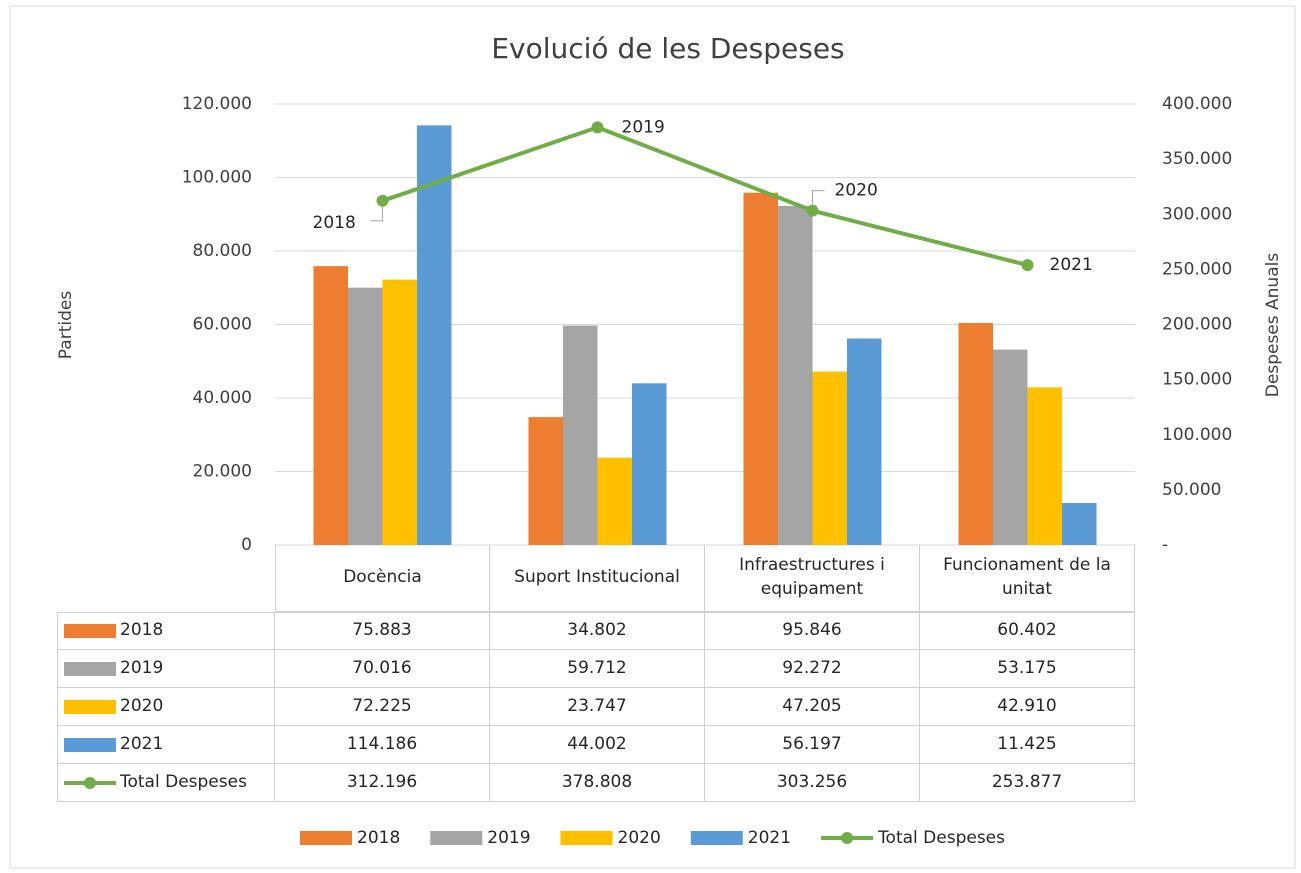 The image size is (1301, 873). Describe the element at coordinates (1165, 545) in the screenshot. I see `y2-tick-label: -` at that location.